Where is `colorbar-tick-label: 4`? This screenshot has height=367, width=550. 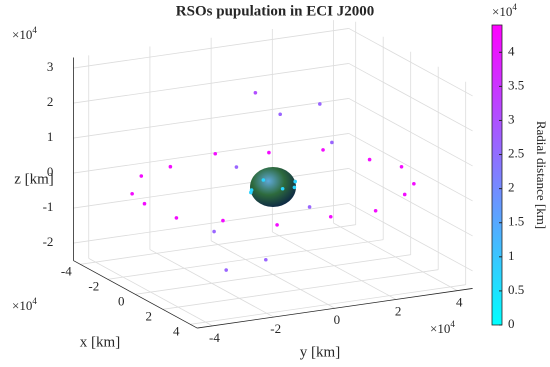 colorbar-tick-label: 4 is located at coordinates (511, 50).